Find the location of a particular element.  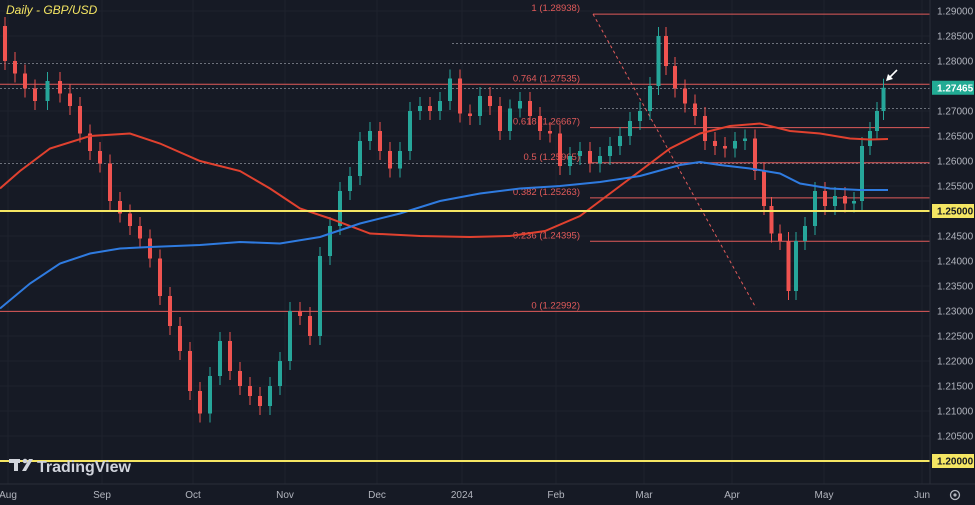

price-tick-label: 1.22000 is located at coordinates (955, 362).